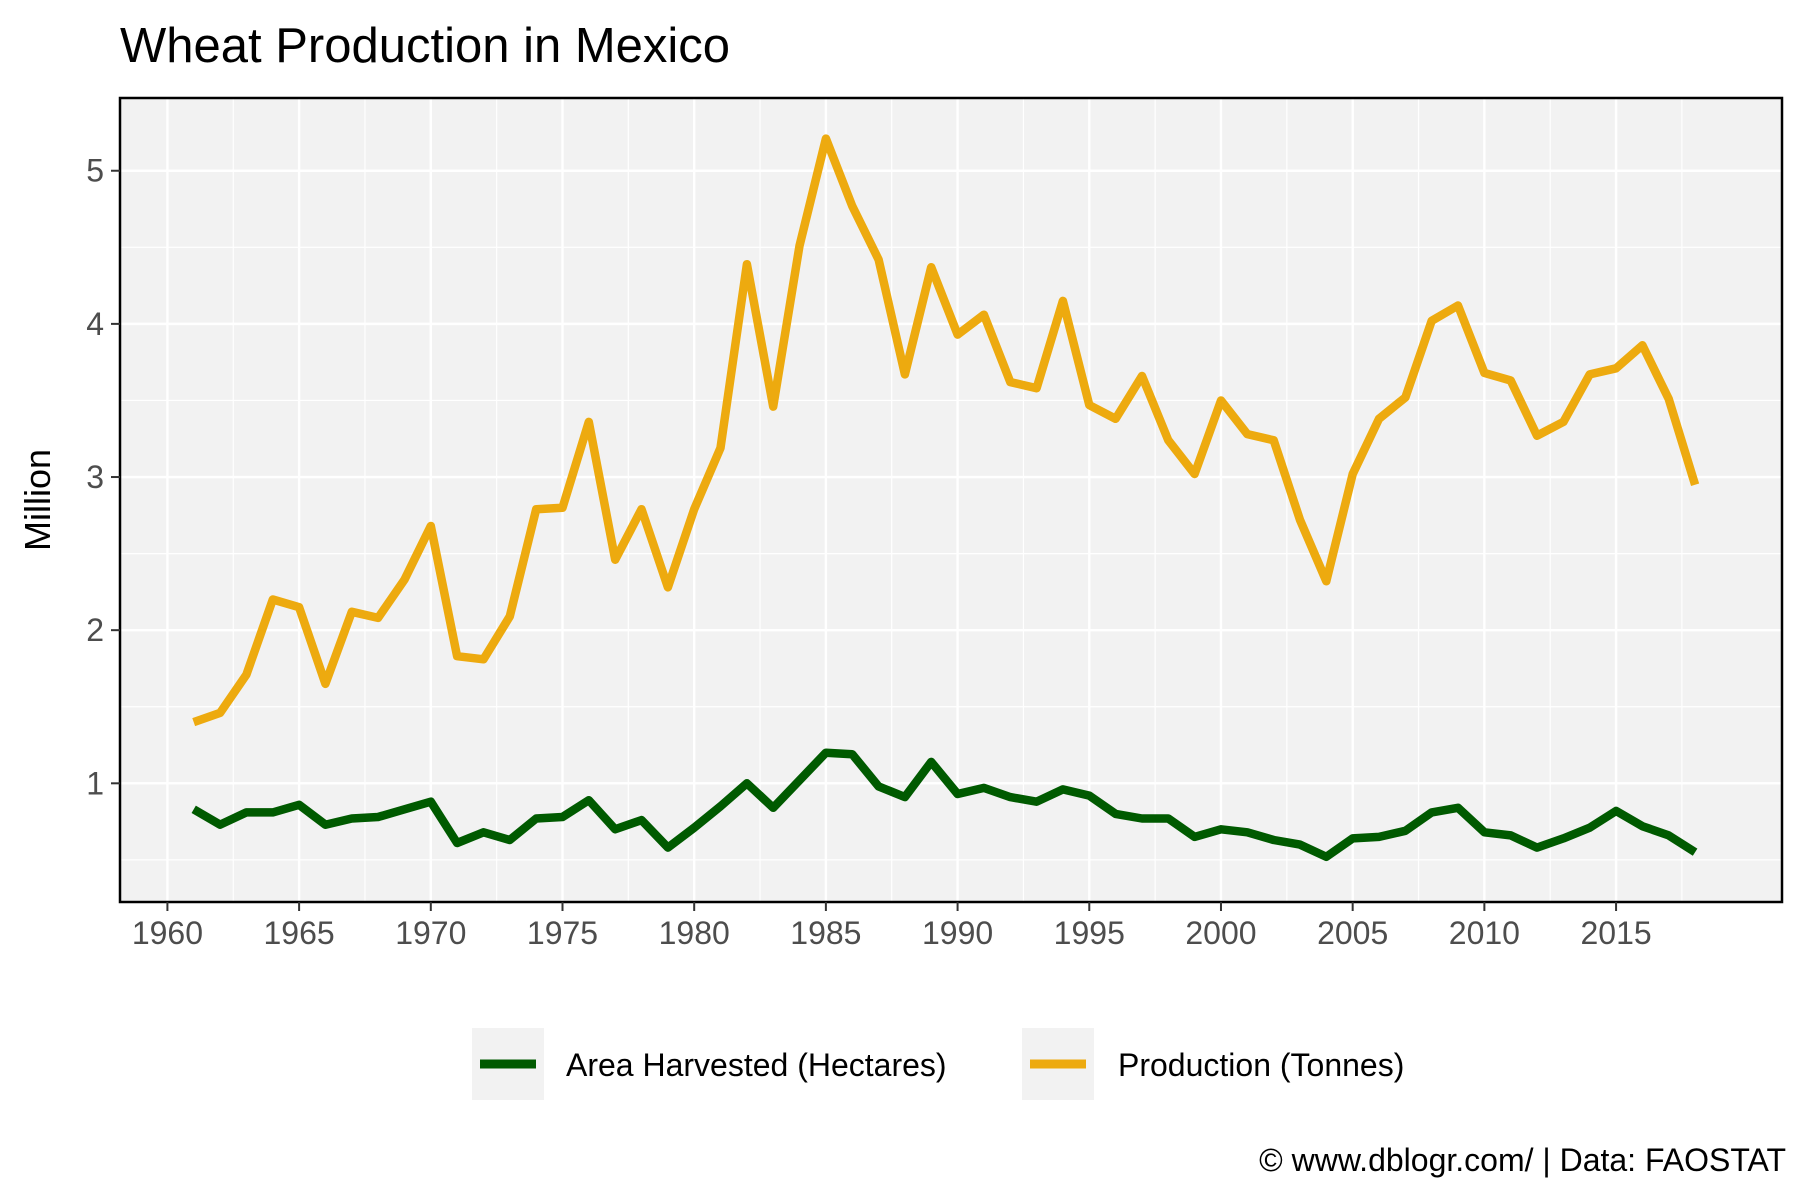  What do you see at coordinates (1522, 1160) in the screenshot?
I see `source-credit: © www.dblogr.com/ | Data: FAOSTAT` at bounding box center [1522, 1160].